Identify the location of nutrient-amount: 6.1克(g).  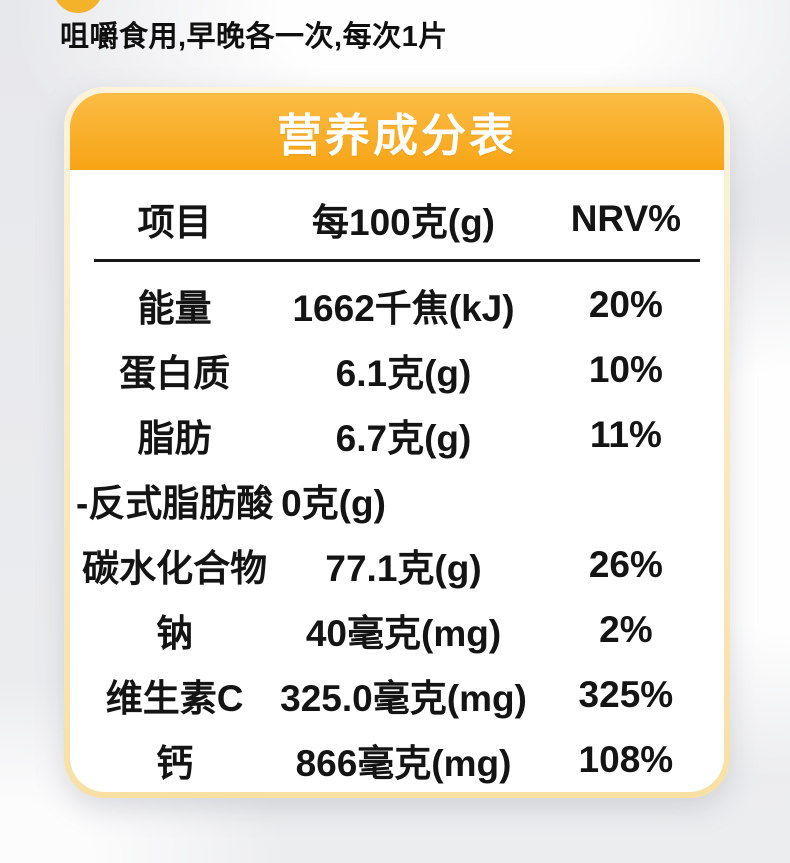
(403, 373).